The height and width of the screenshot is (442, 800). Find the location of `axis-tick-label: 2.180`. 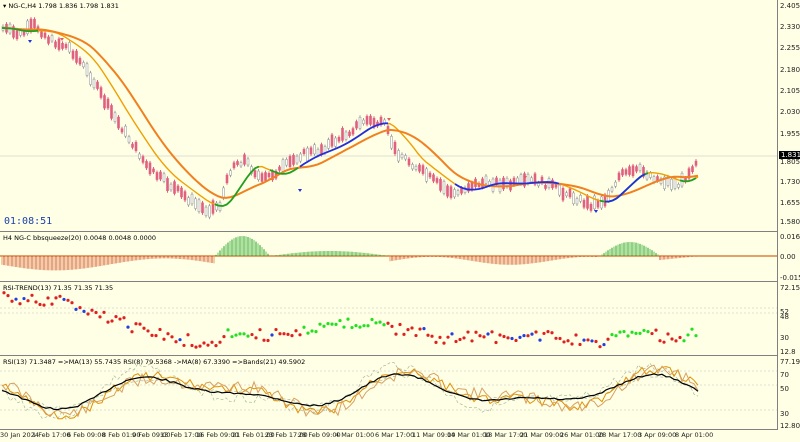

axis-tick-label: 2.180 is located at coordinates (790, 70).